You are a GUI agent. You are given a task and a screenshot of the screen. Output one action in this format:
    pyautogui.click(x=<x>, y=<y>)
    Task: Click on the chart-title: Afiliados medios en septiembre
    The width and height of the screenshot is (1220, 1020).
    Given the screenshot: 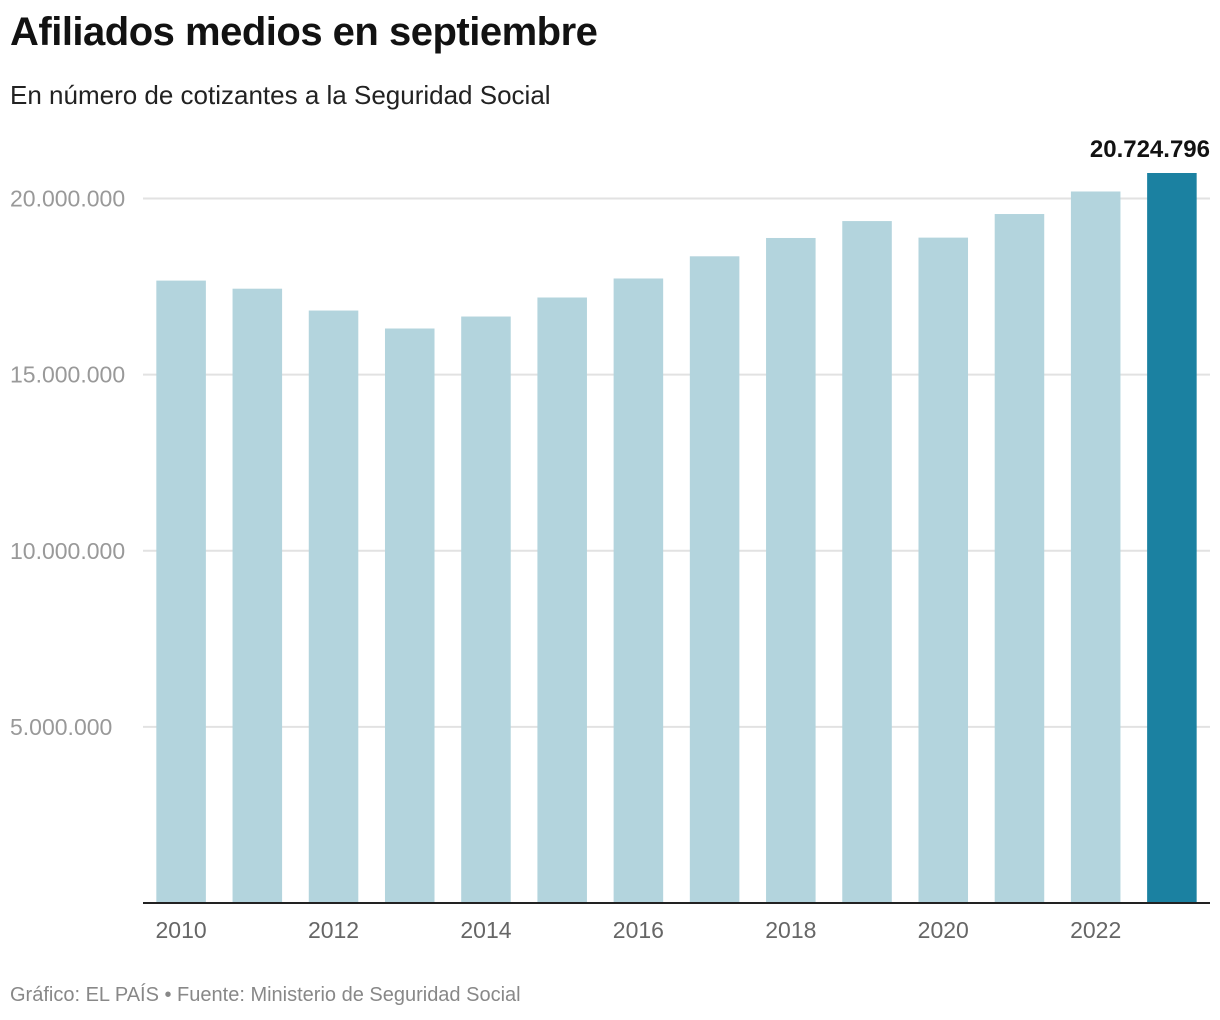 What is the action you would take?
    pyautogui.click(x=304, y=32)
    